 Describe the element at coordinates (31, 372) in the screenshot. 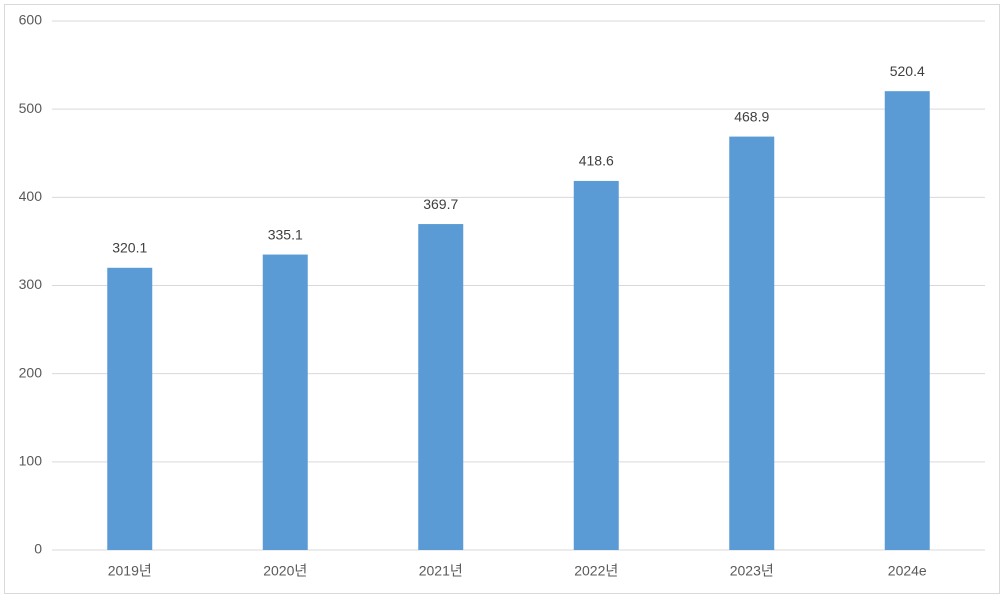

I see `y-tick-label: 200` at that location.